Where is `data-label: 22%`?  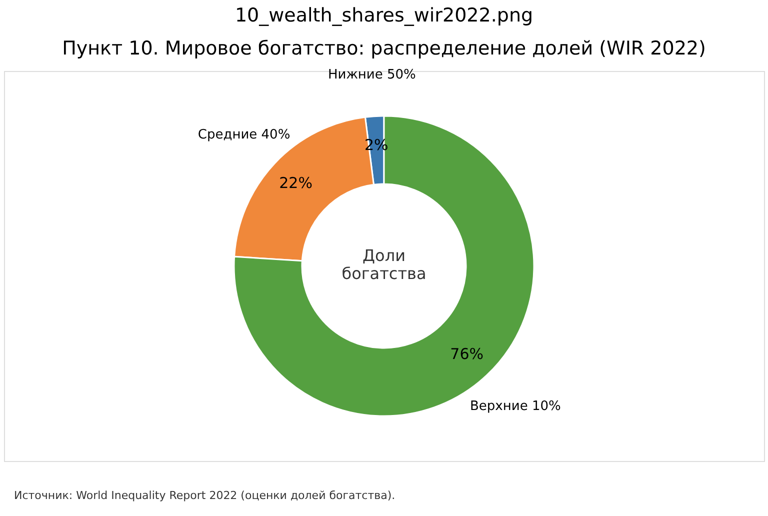
data-label: 22% is located at coordinates (295, 183).